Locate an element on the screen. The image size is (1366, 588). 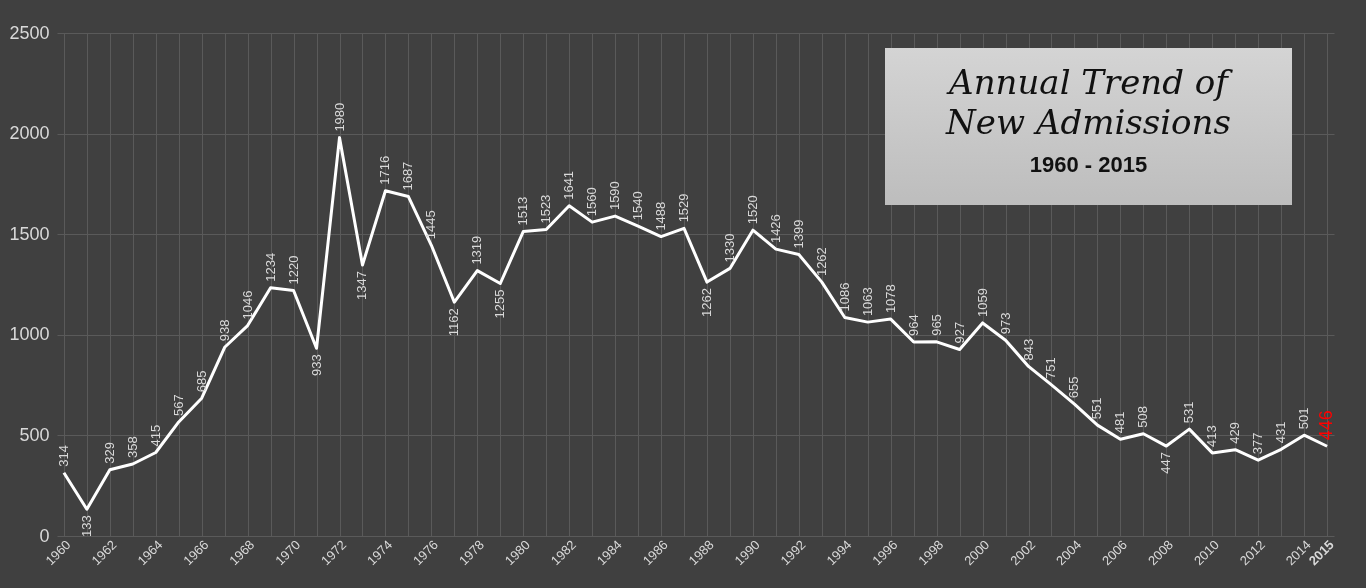
data-label: 1162 is located at coordinates (454, 322).